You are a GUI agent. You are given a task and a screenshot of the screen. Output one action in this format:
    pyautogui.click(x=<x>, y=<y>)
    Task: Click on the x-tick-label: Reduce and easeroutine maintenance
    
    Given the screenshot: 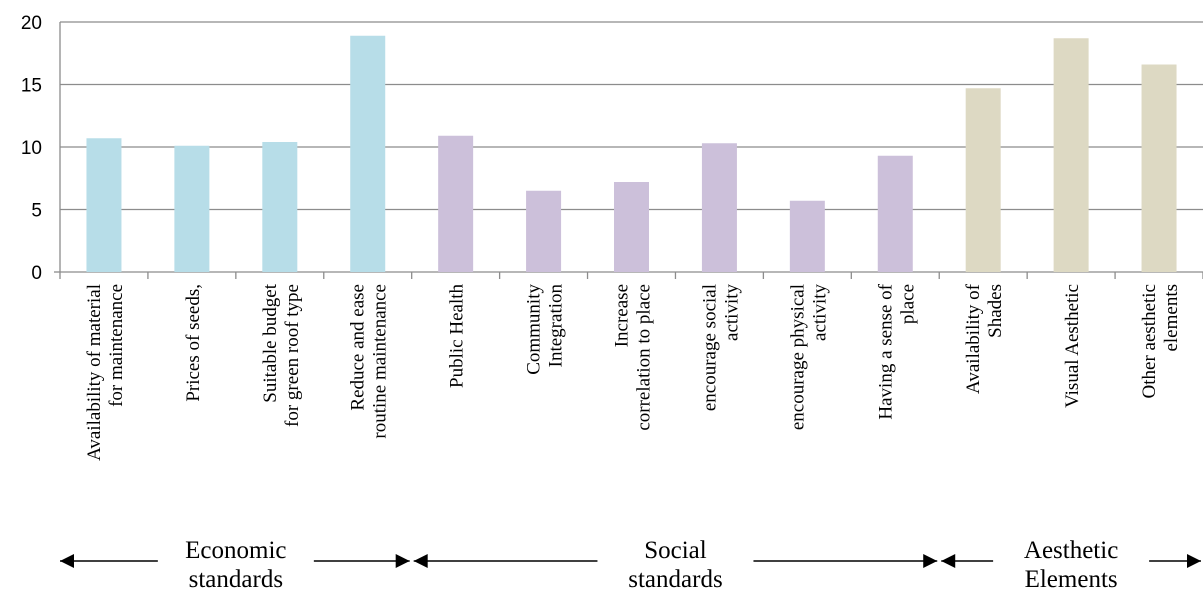 What is the action you would take?
    pyautogui.click(x=369, y=361)
    